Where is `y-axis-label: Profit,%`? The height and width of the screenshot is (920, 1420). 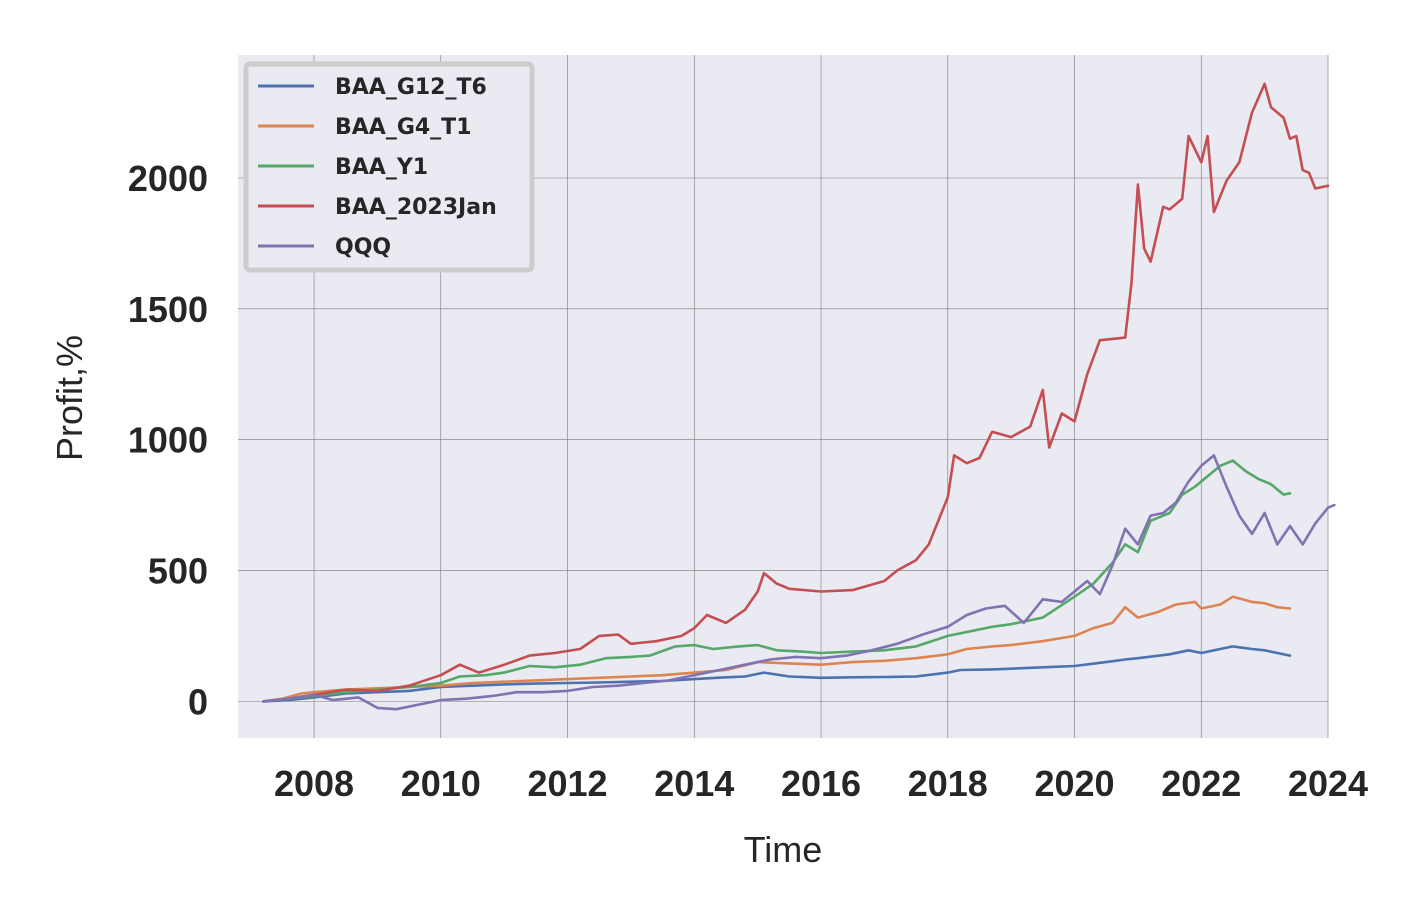 y-axis-label: Profit,% is located at coordinates (69, 398).